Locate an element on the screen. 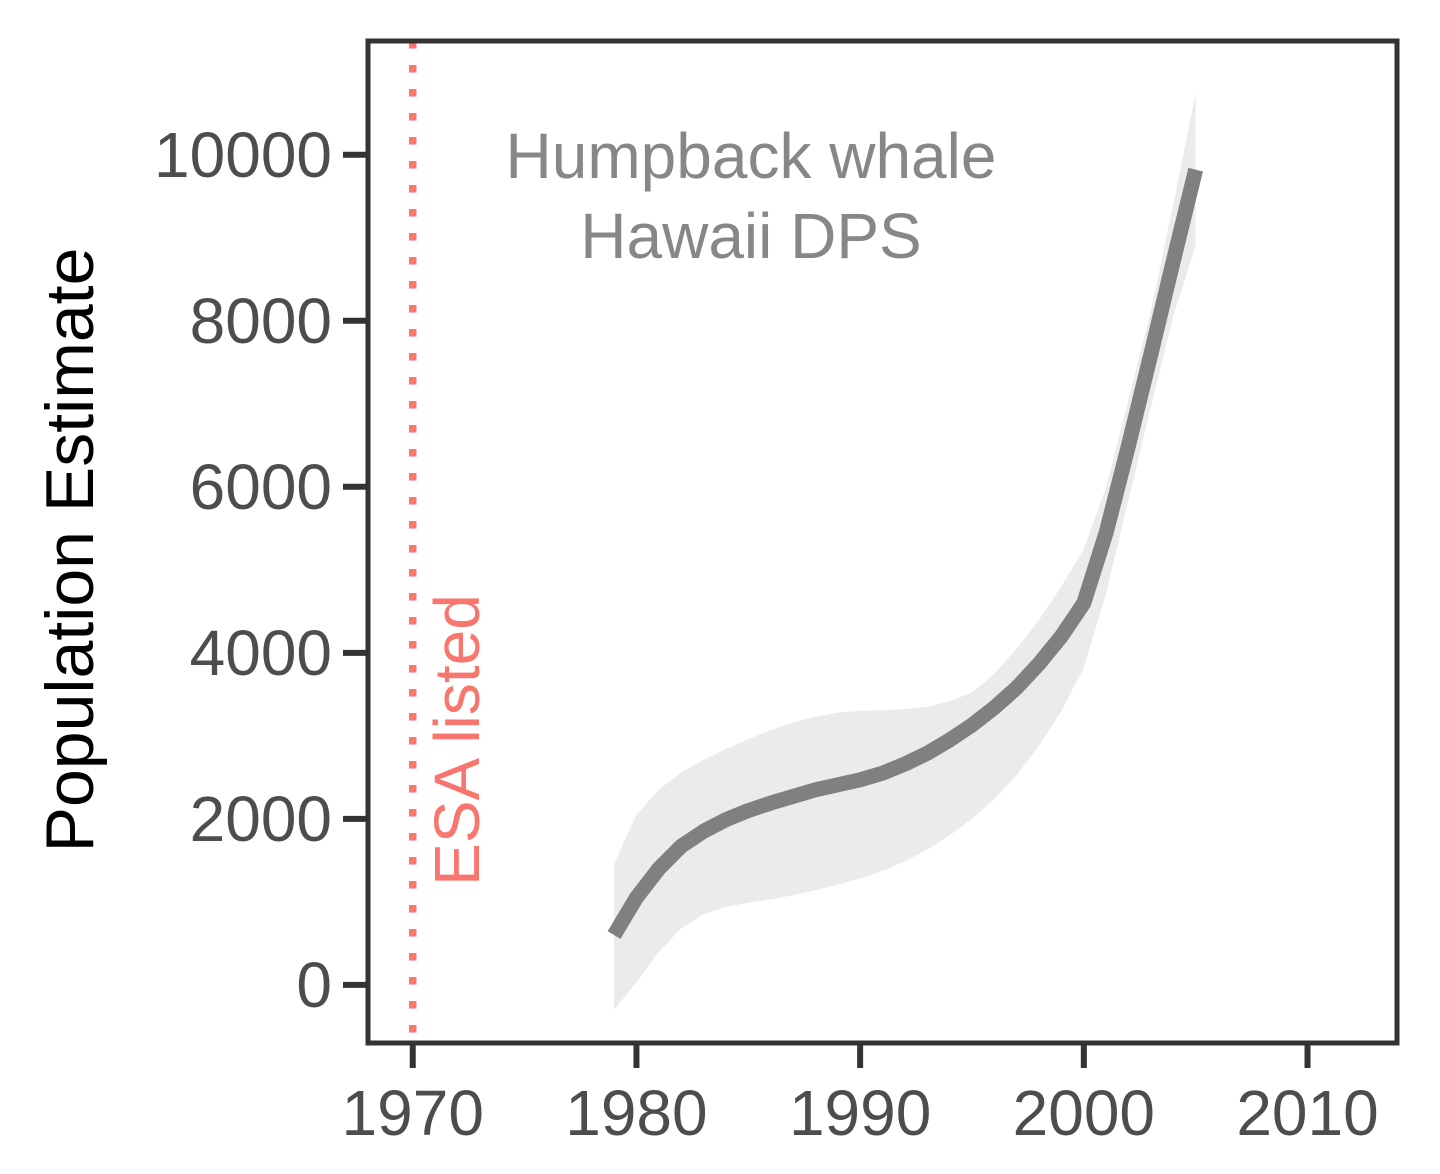 The image size is (1440, 1174). x-tick-label: 1980 is located at coordinates (636, 1113).